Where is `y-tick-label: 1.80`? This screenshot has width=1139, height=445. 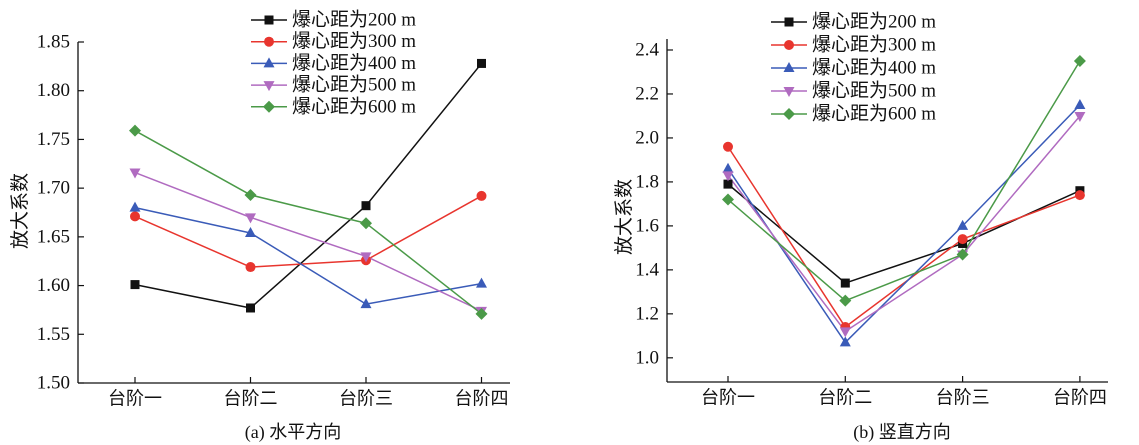
y-tick-label: 1.80 is located at coordinates (53, 90).